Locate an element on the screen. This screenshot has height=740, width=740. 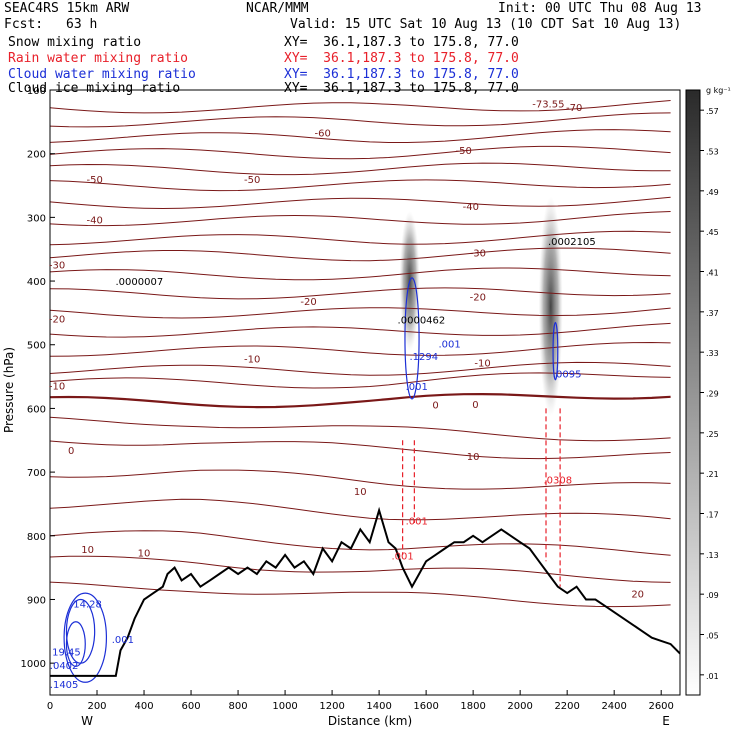
zero-isotherm is located at coordinates (360, 400).